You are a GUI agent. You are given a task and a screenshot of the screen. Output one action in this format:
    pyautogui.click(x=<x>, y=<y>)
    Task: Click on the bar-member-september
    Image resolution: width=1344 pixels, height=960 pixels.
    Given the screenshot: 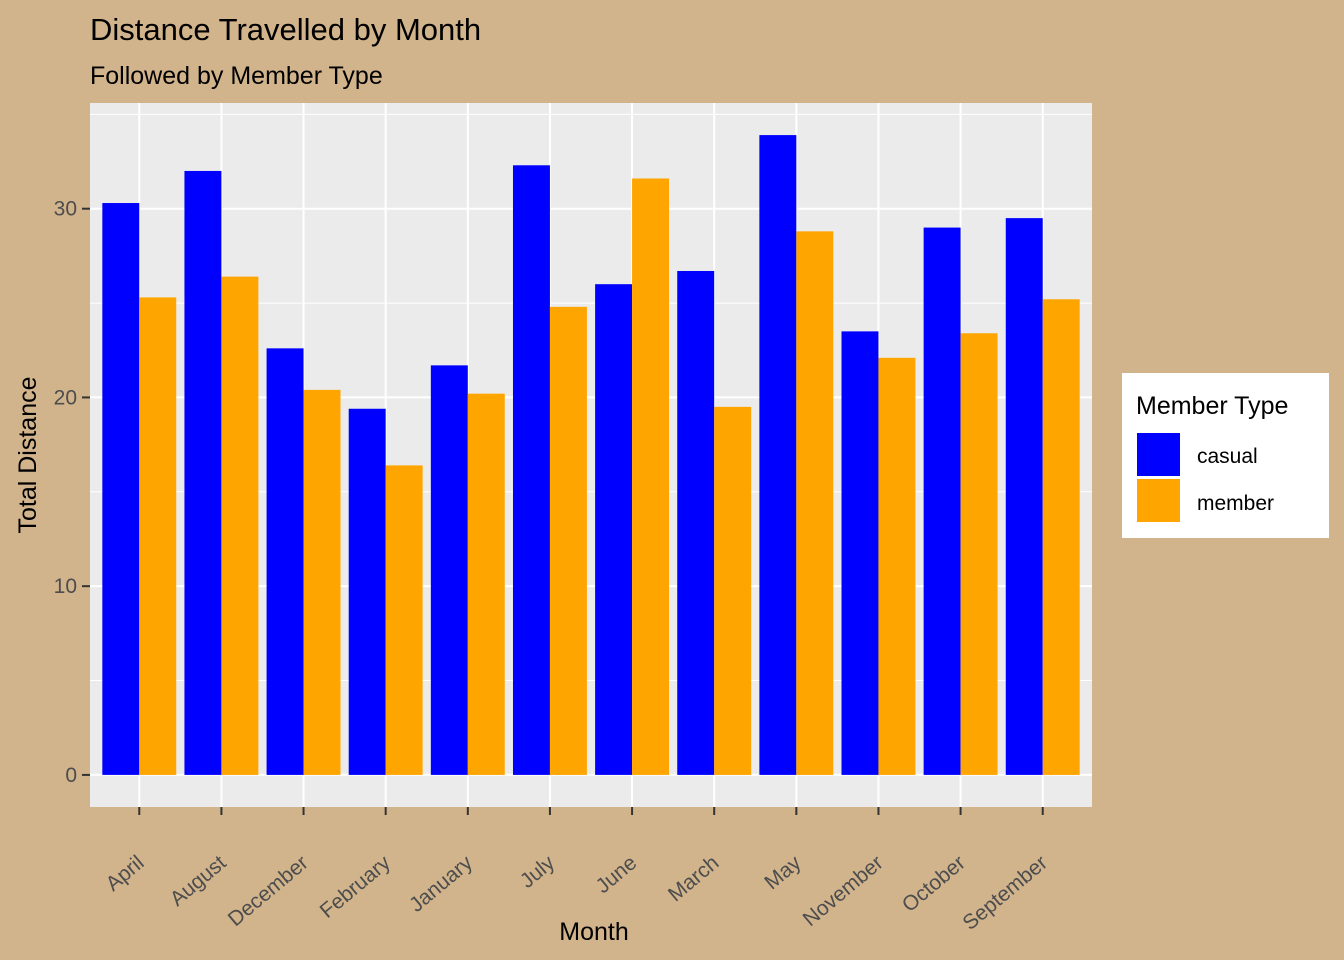 What is the action you would take?
    pyautogui.click(x=1061, y=537)
    